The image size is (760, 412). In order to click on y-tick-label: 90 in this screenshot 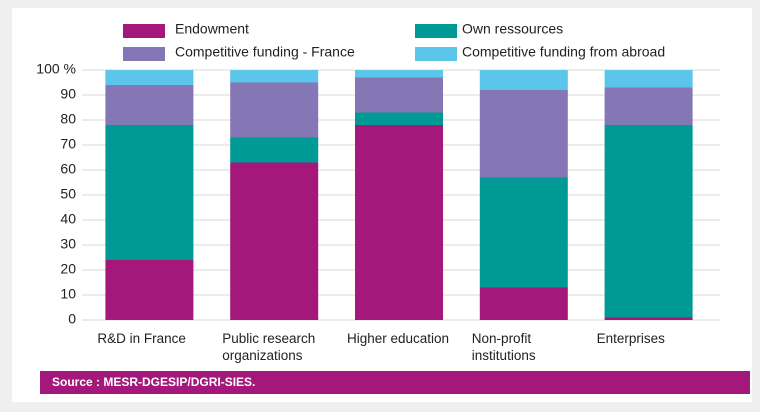, I will do `click(68, 94)`.